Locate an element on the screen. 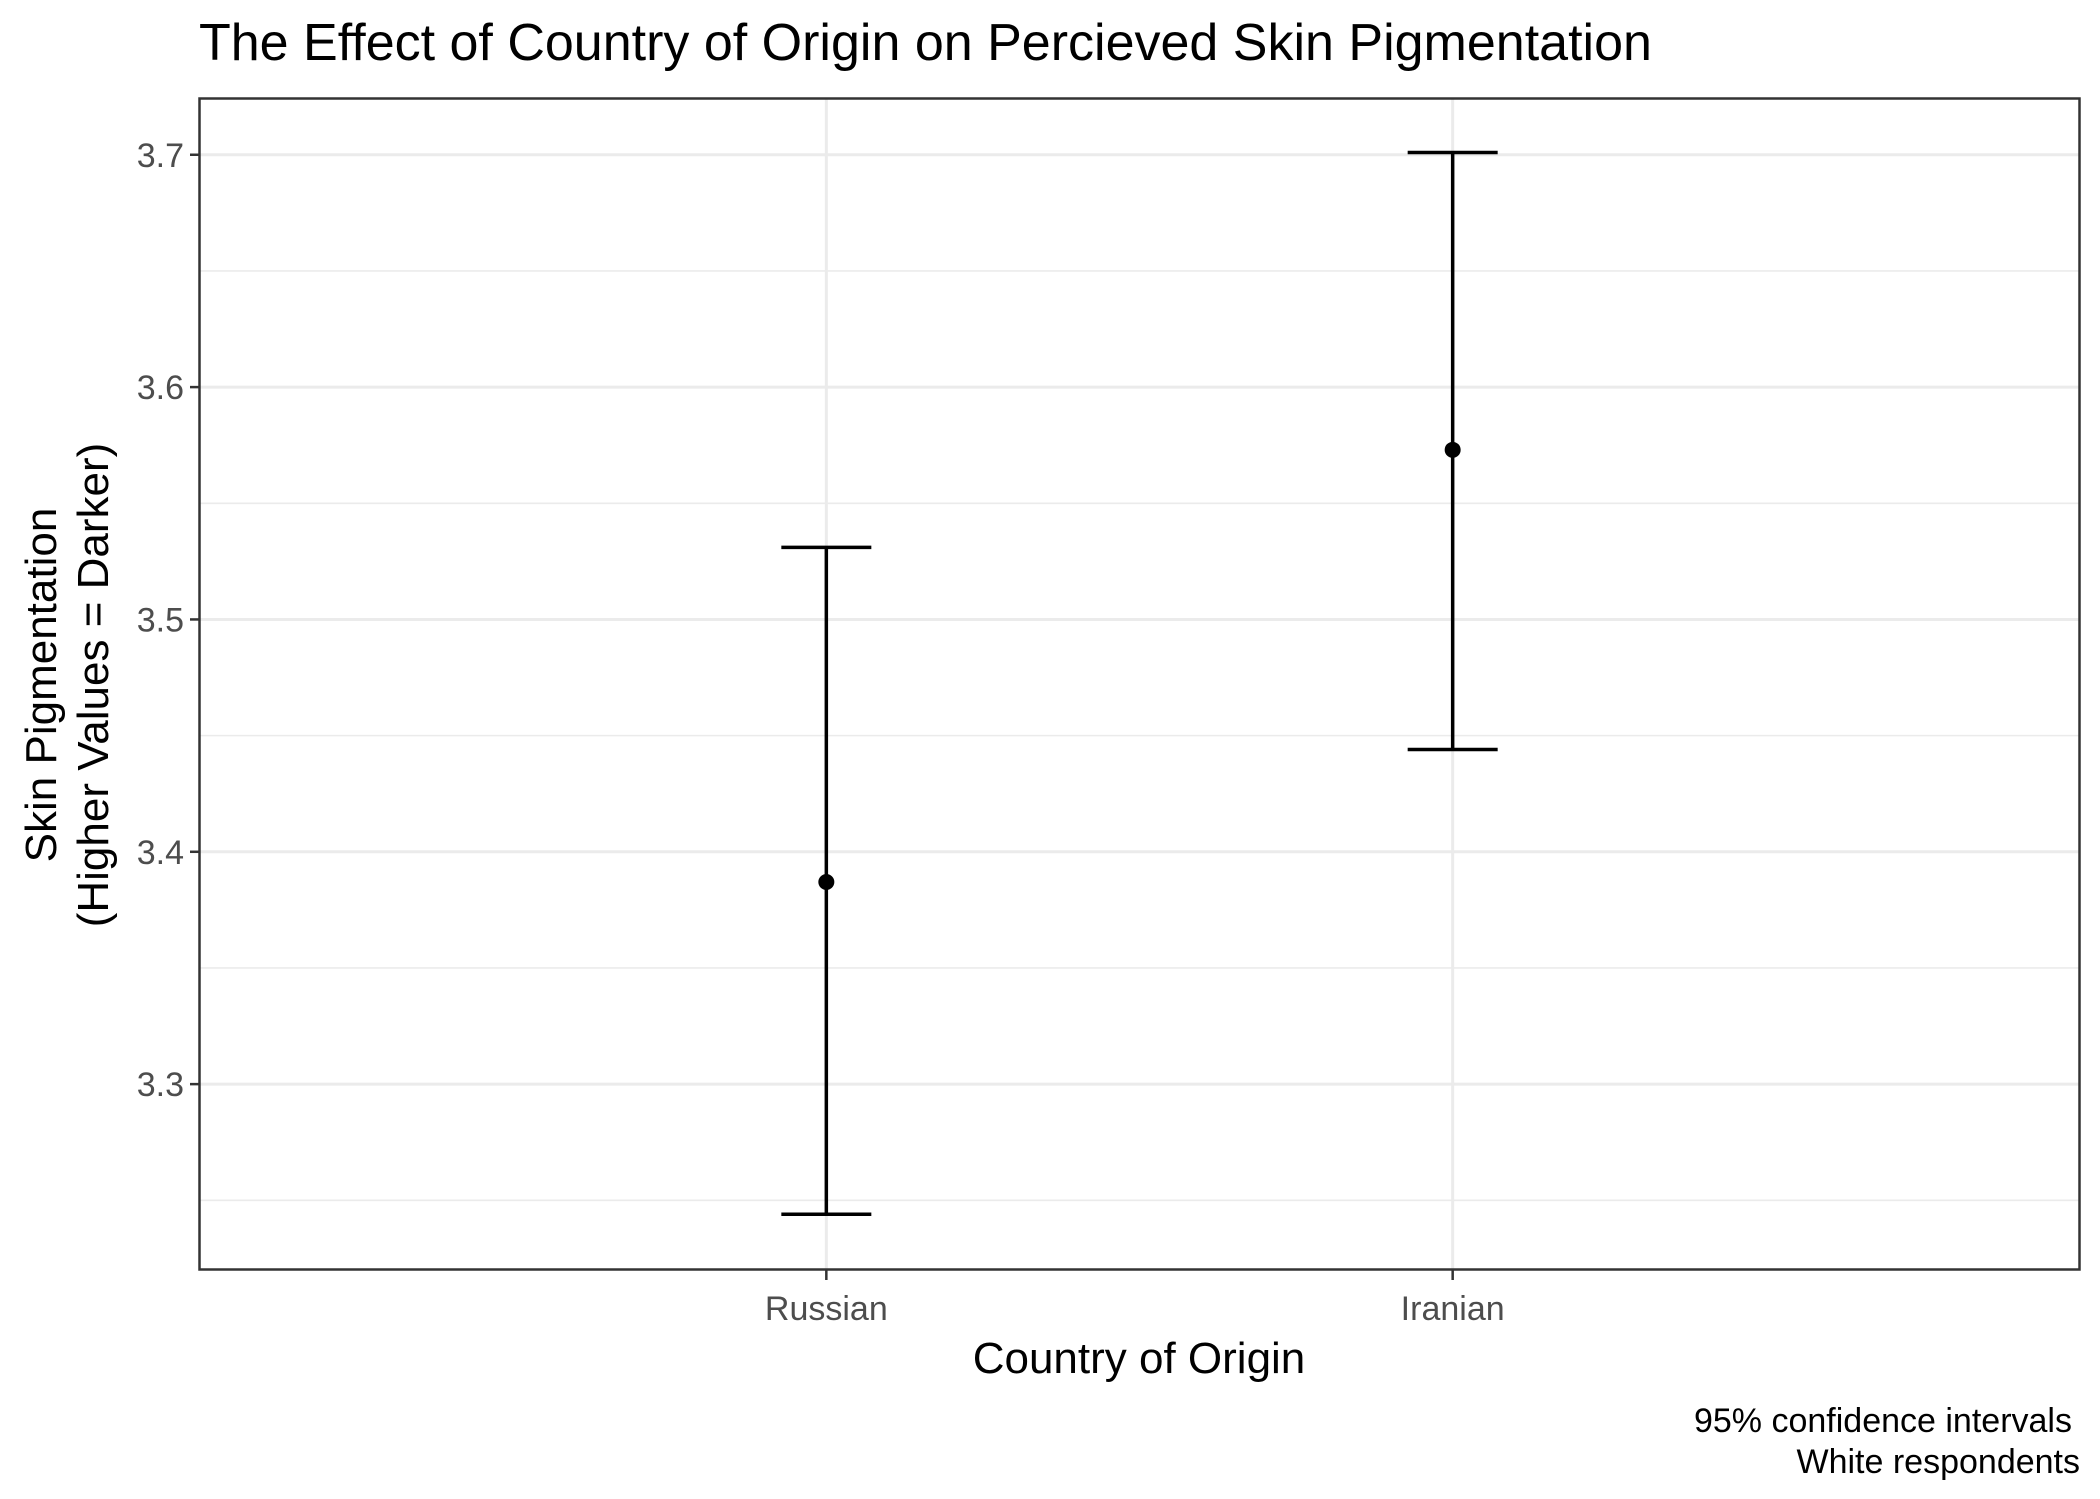  y-axis: 3.3 3.4 3.5 3.6 3.7 is located at coordinates (168, 620).